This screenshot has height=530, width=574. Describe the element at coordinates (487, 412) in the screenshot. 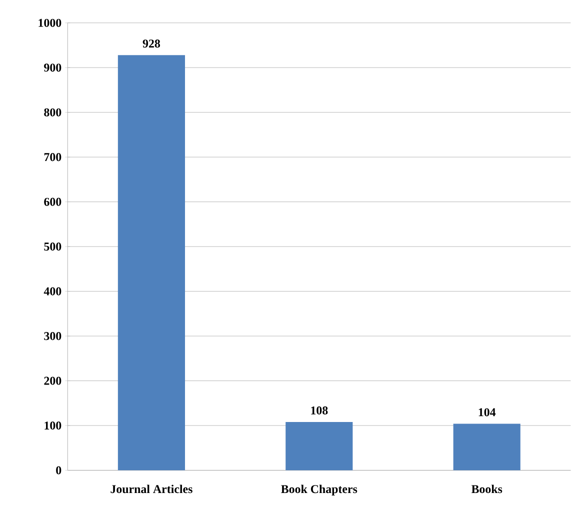

I see `data-label: 104` at that location.